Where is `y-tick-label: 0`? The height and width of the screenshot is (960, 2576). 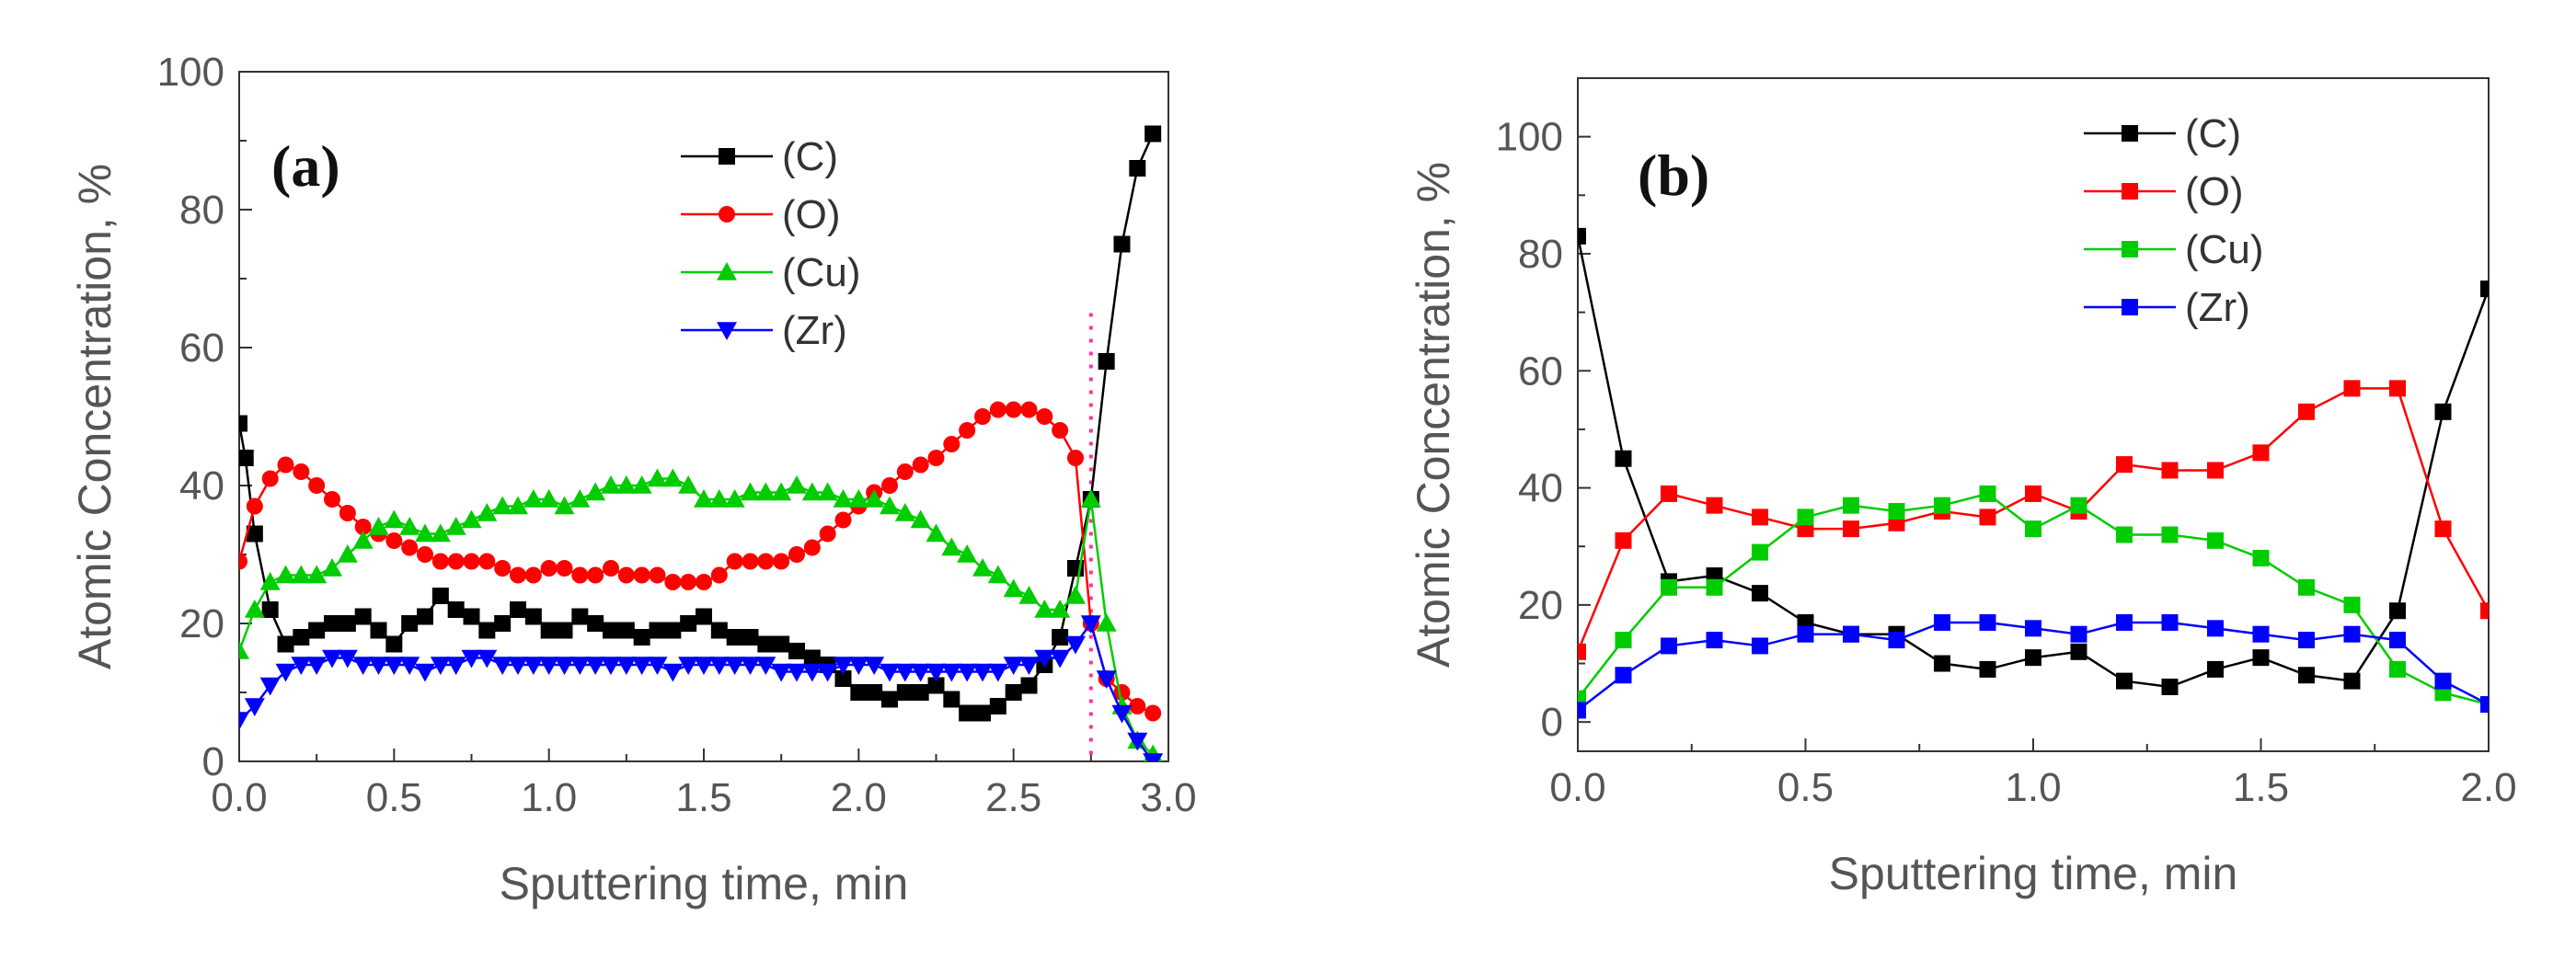 y-tick-label: 0 is located at coordinates (213, 761).